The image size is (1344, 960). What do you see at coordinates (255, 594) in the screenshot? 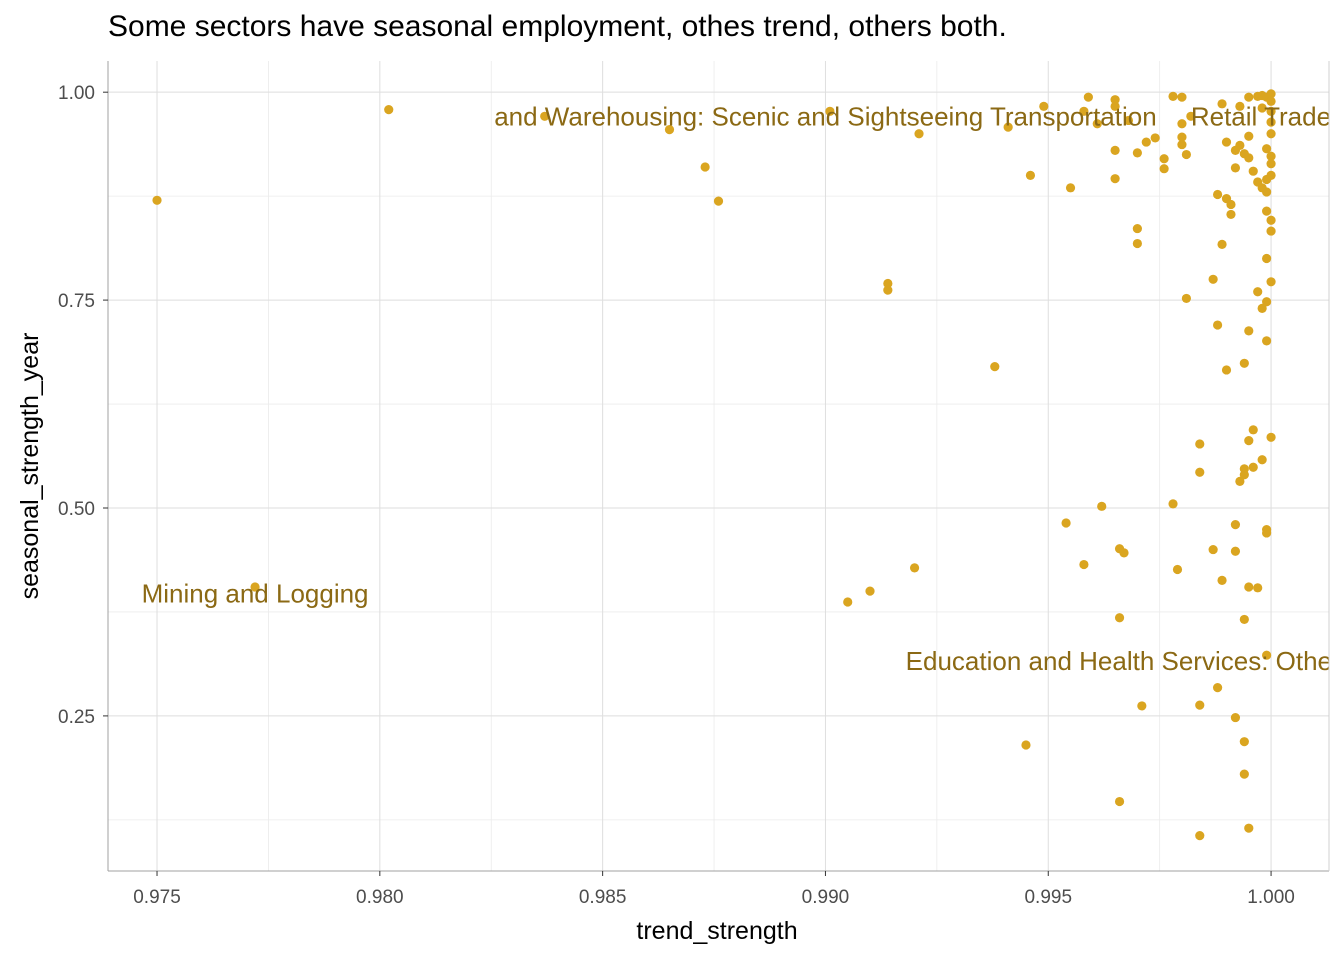
I see `point-label: Mining and Logging` at bounding box center [255, 594].